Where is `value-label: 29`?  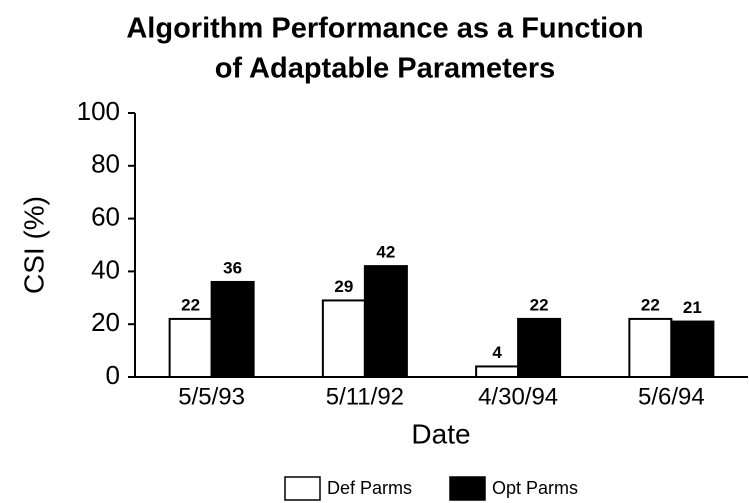
value-label: 29 is located at coordinates (343, 286).